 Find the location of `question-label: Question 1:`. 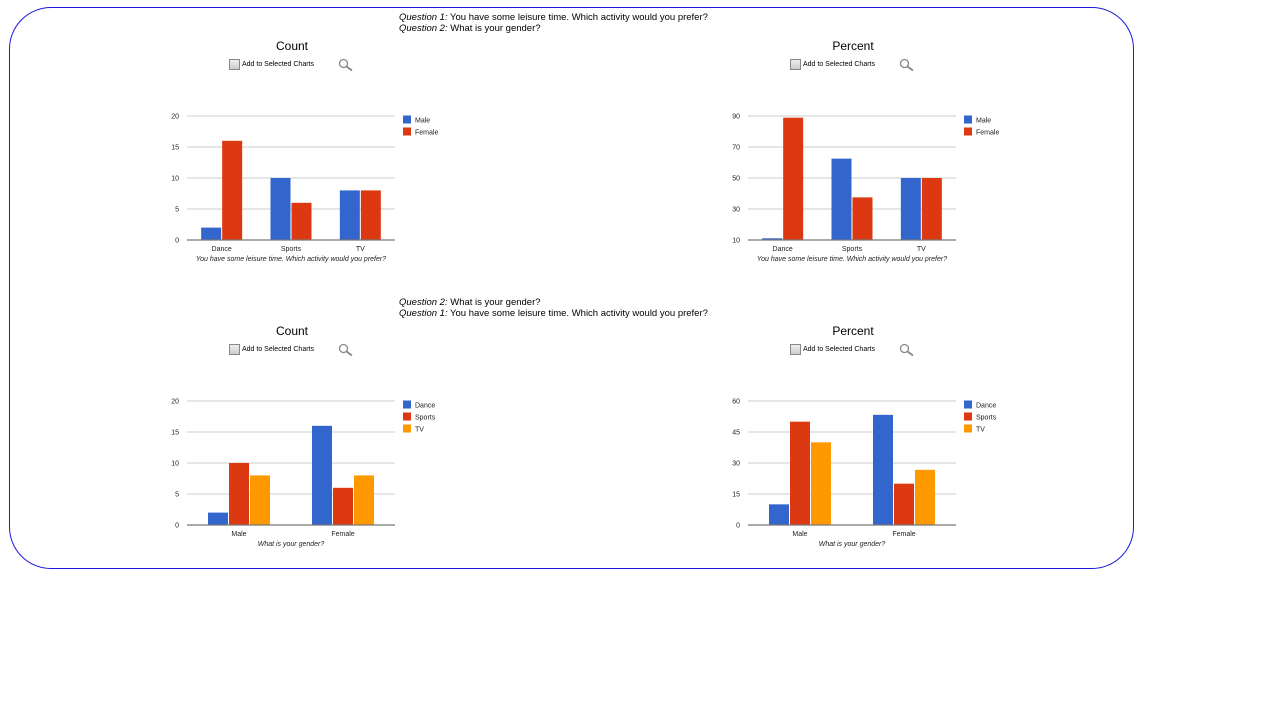

question-label: Question 1: is located at coordinates (423, 17).